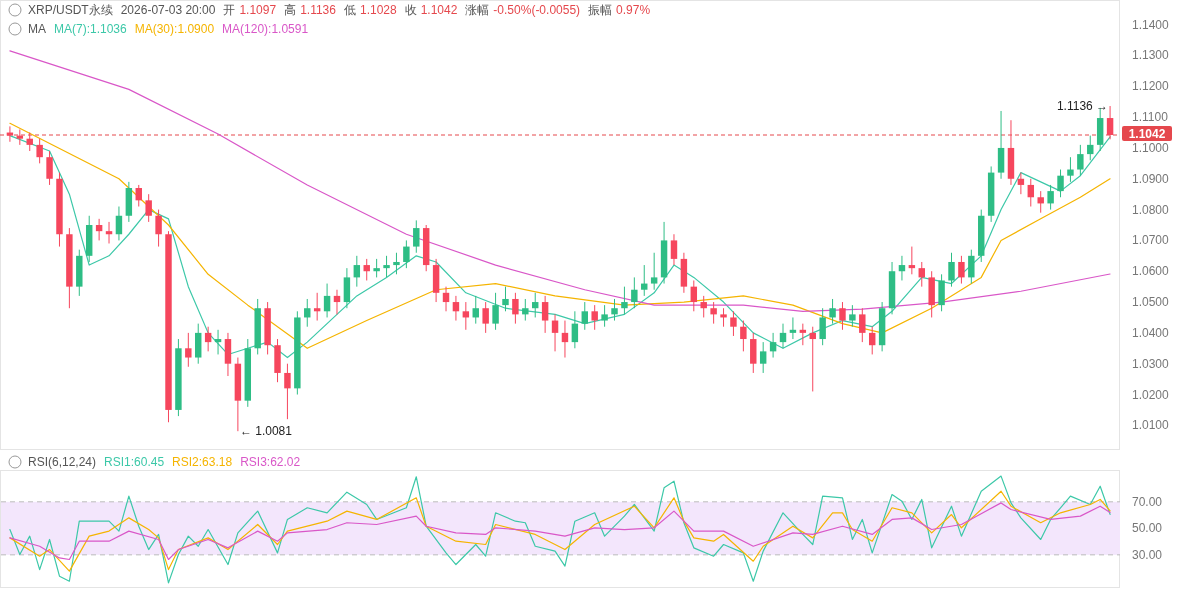 The height and width of the screenshot is (590, 1188). Describe the element at coordinates (1151, 147) in the screenshot. I see `y-tick-label: 1.1000` at that location.